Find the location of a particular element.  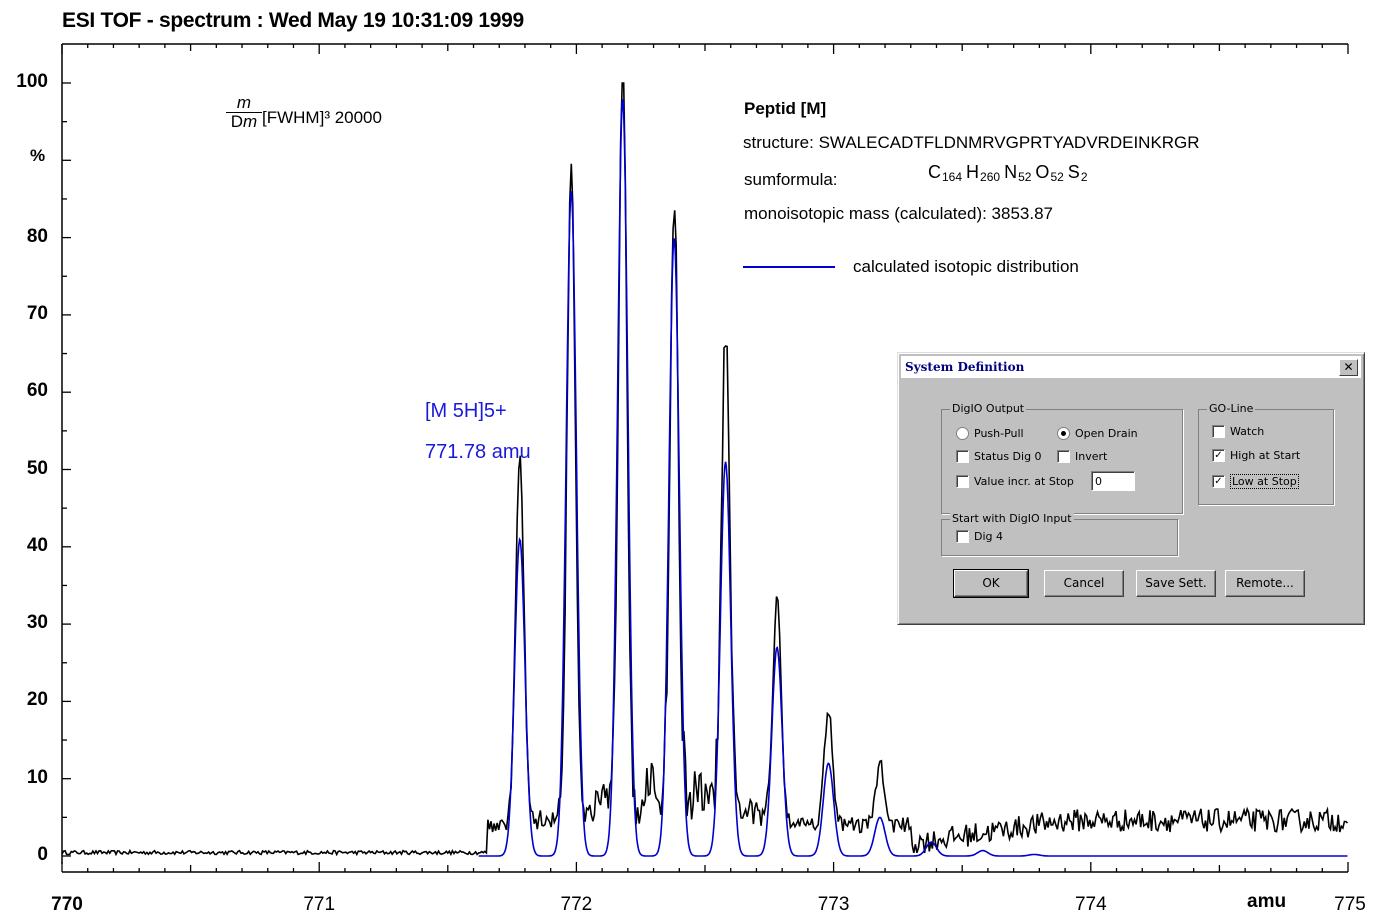

dig4-checkbox: Dig 4 is located at coordinates (979, 536).